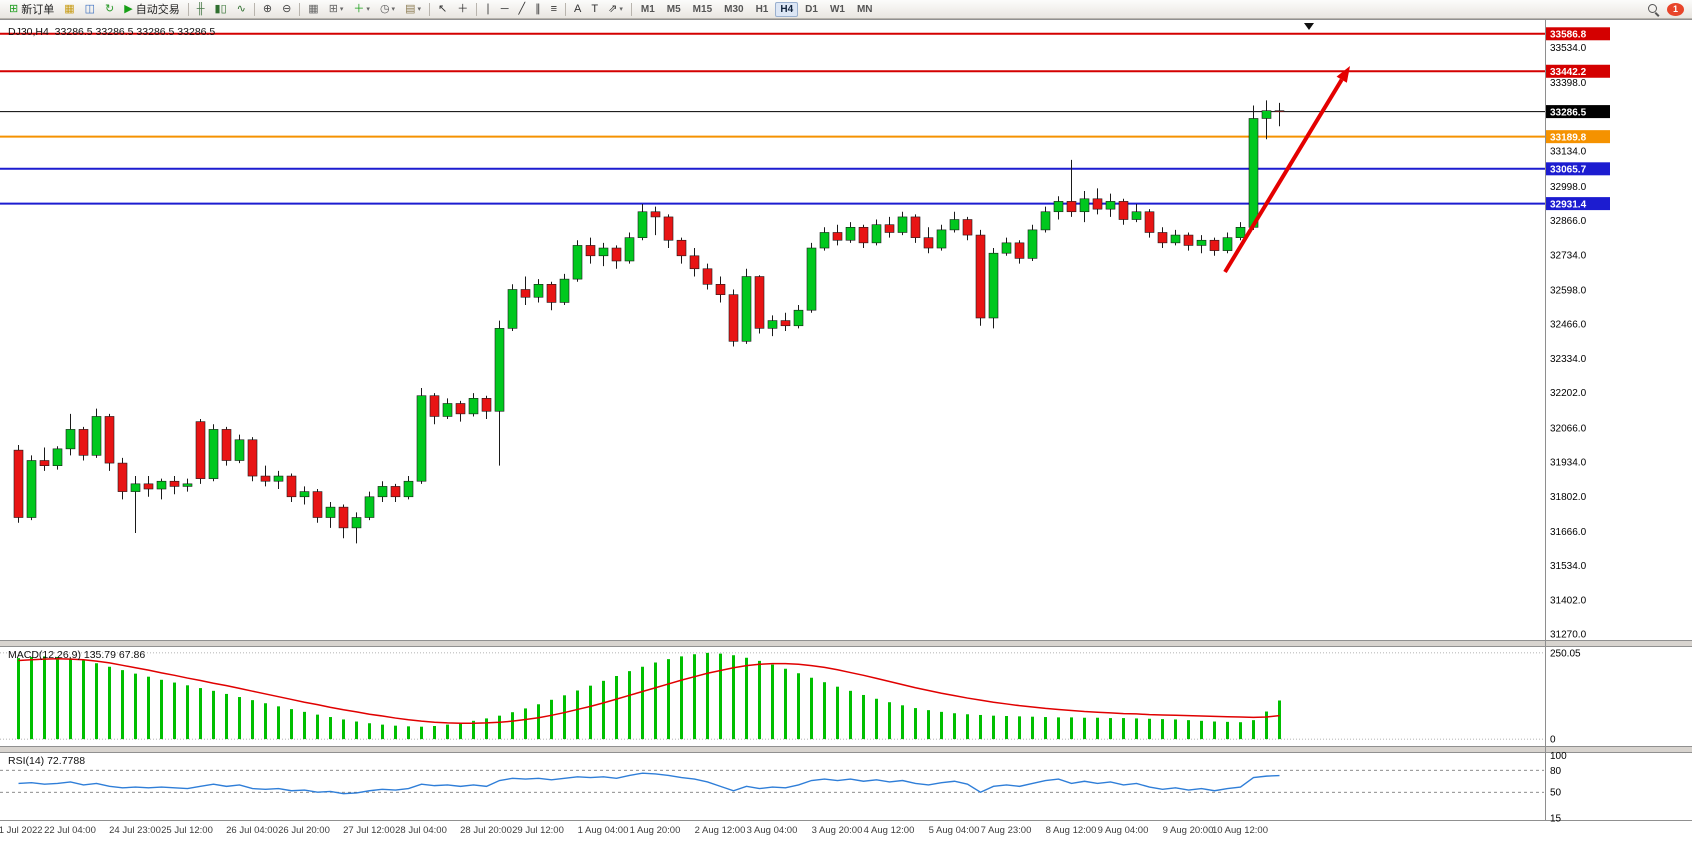 Image resolution: width=1692 pixels, height=841 pixels. What do you see at coordinates (1188, 830) in the screenshot?
I see `time-axis-label: 9 Aug 20:00` at bounding box center [1188, 830].